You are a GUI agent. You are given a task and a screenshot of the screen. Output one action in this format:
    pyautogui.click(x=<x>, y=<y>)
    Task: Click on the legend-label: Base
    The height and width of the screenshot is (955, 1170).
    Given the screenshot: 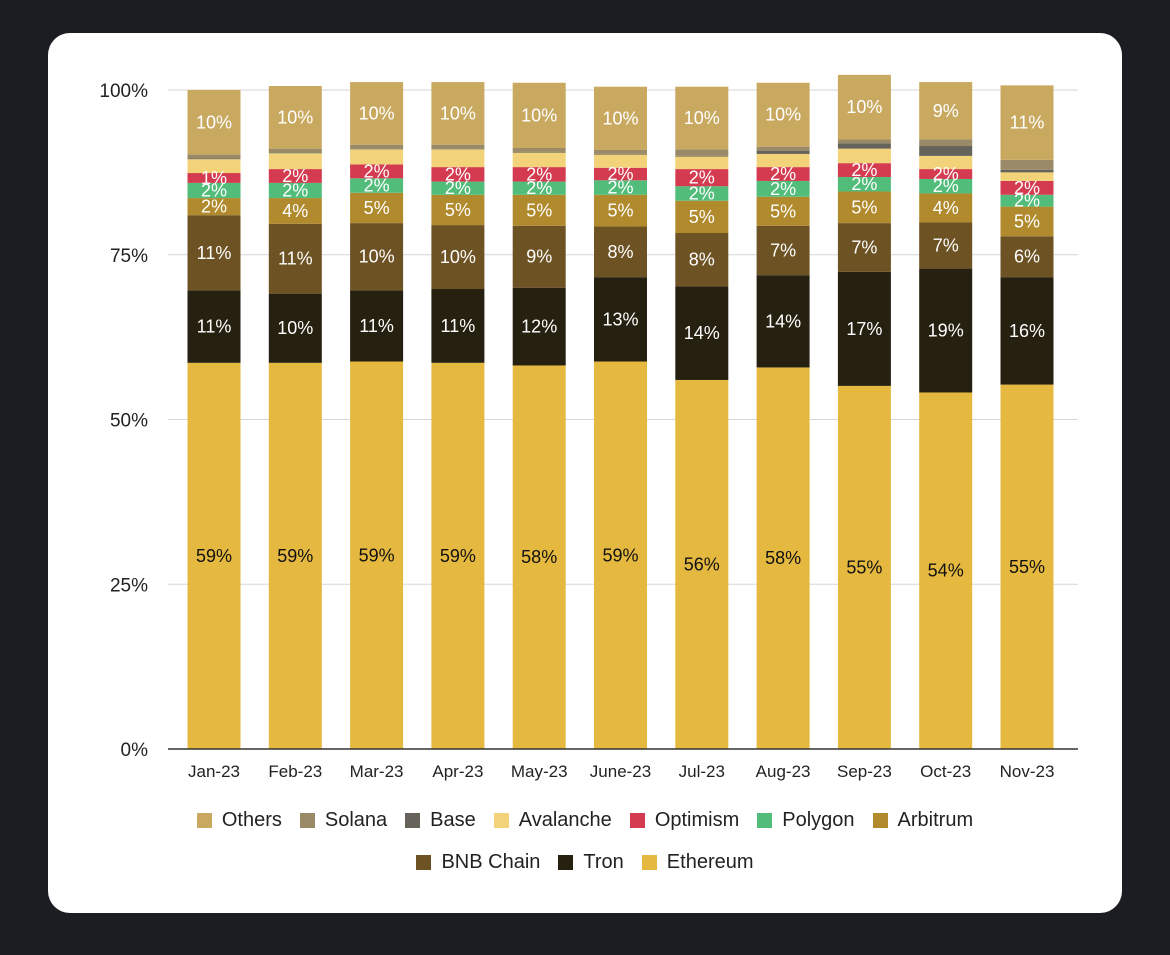 What is the action you would take?
    pyautogui.click(x=453, y=820)
    